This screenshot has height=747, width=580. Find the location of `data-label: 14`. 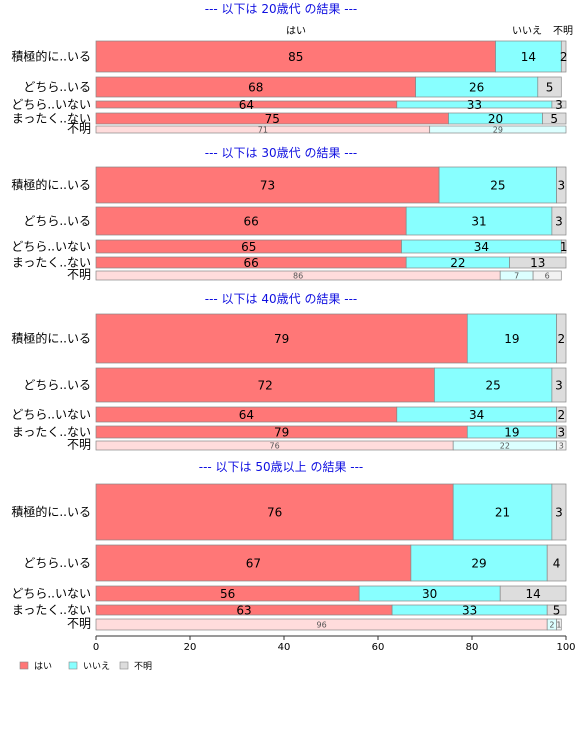

data-label: 14 is located at coordinates (528, 57).